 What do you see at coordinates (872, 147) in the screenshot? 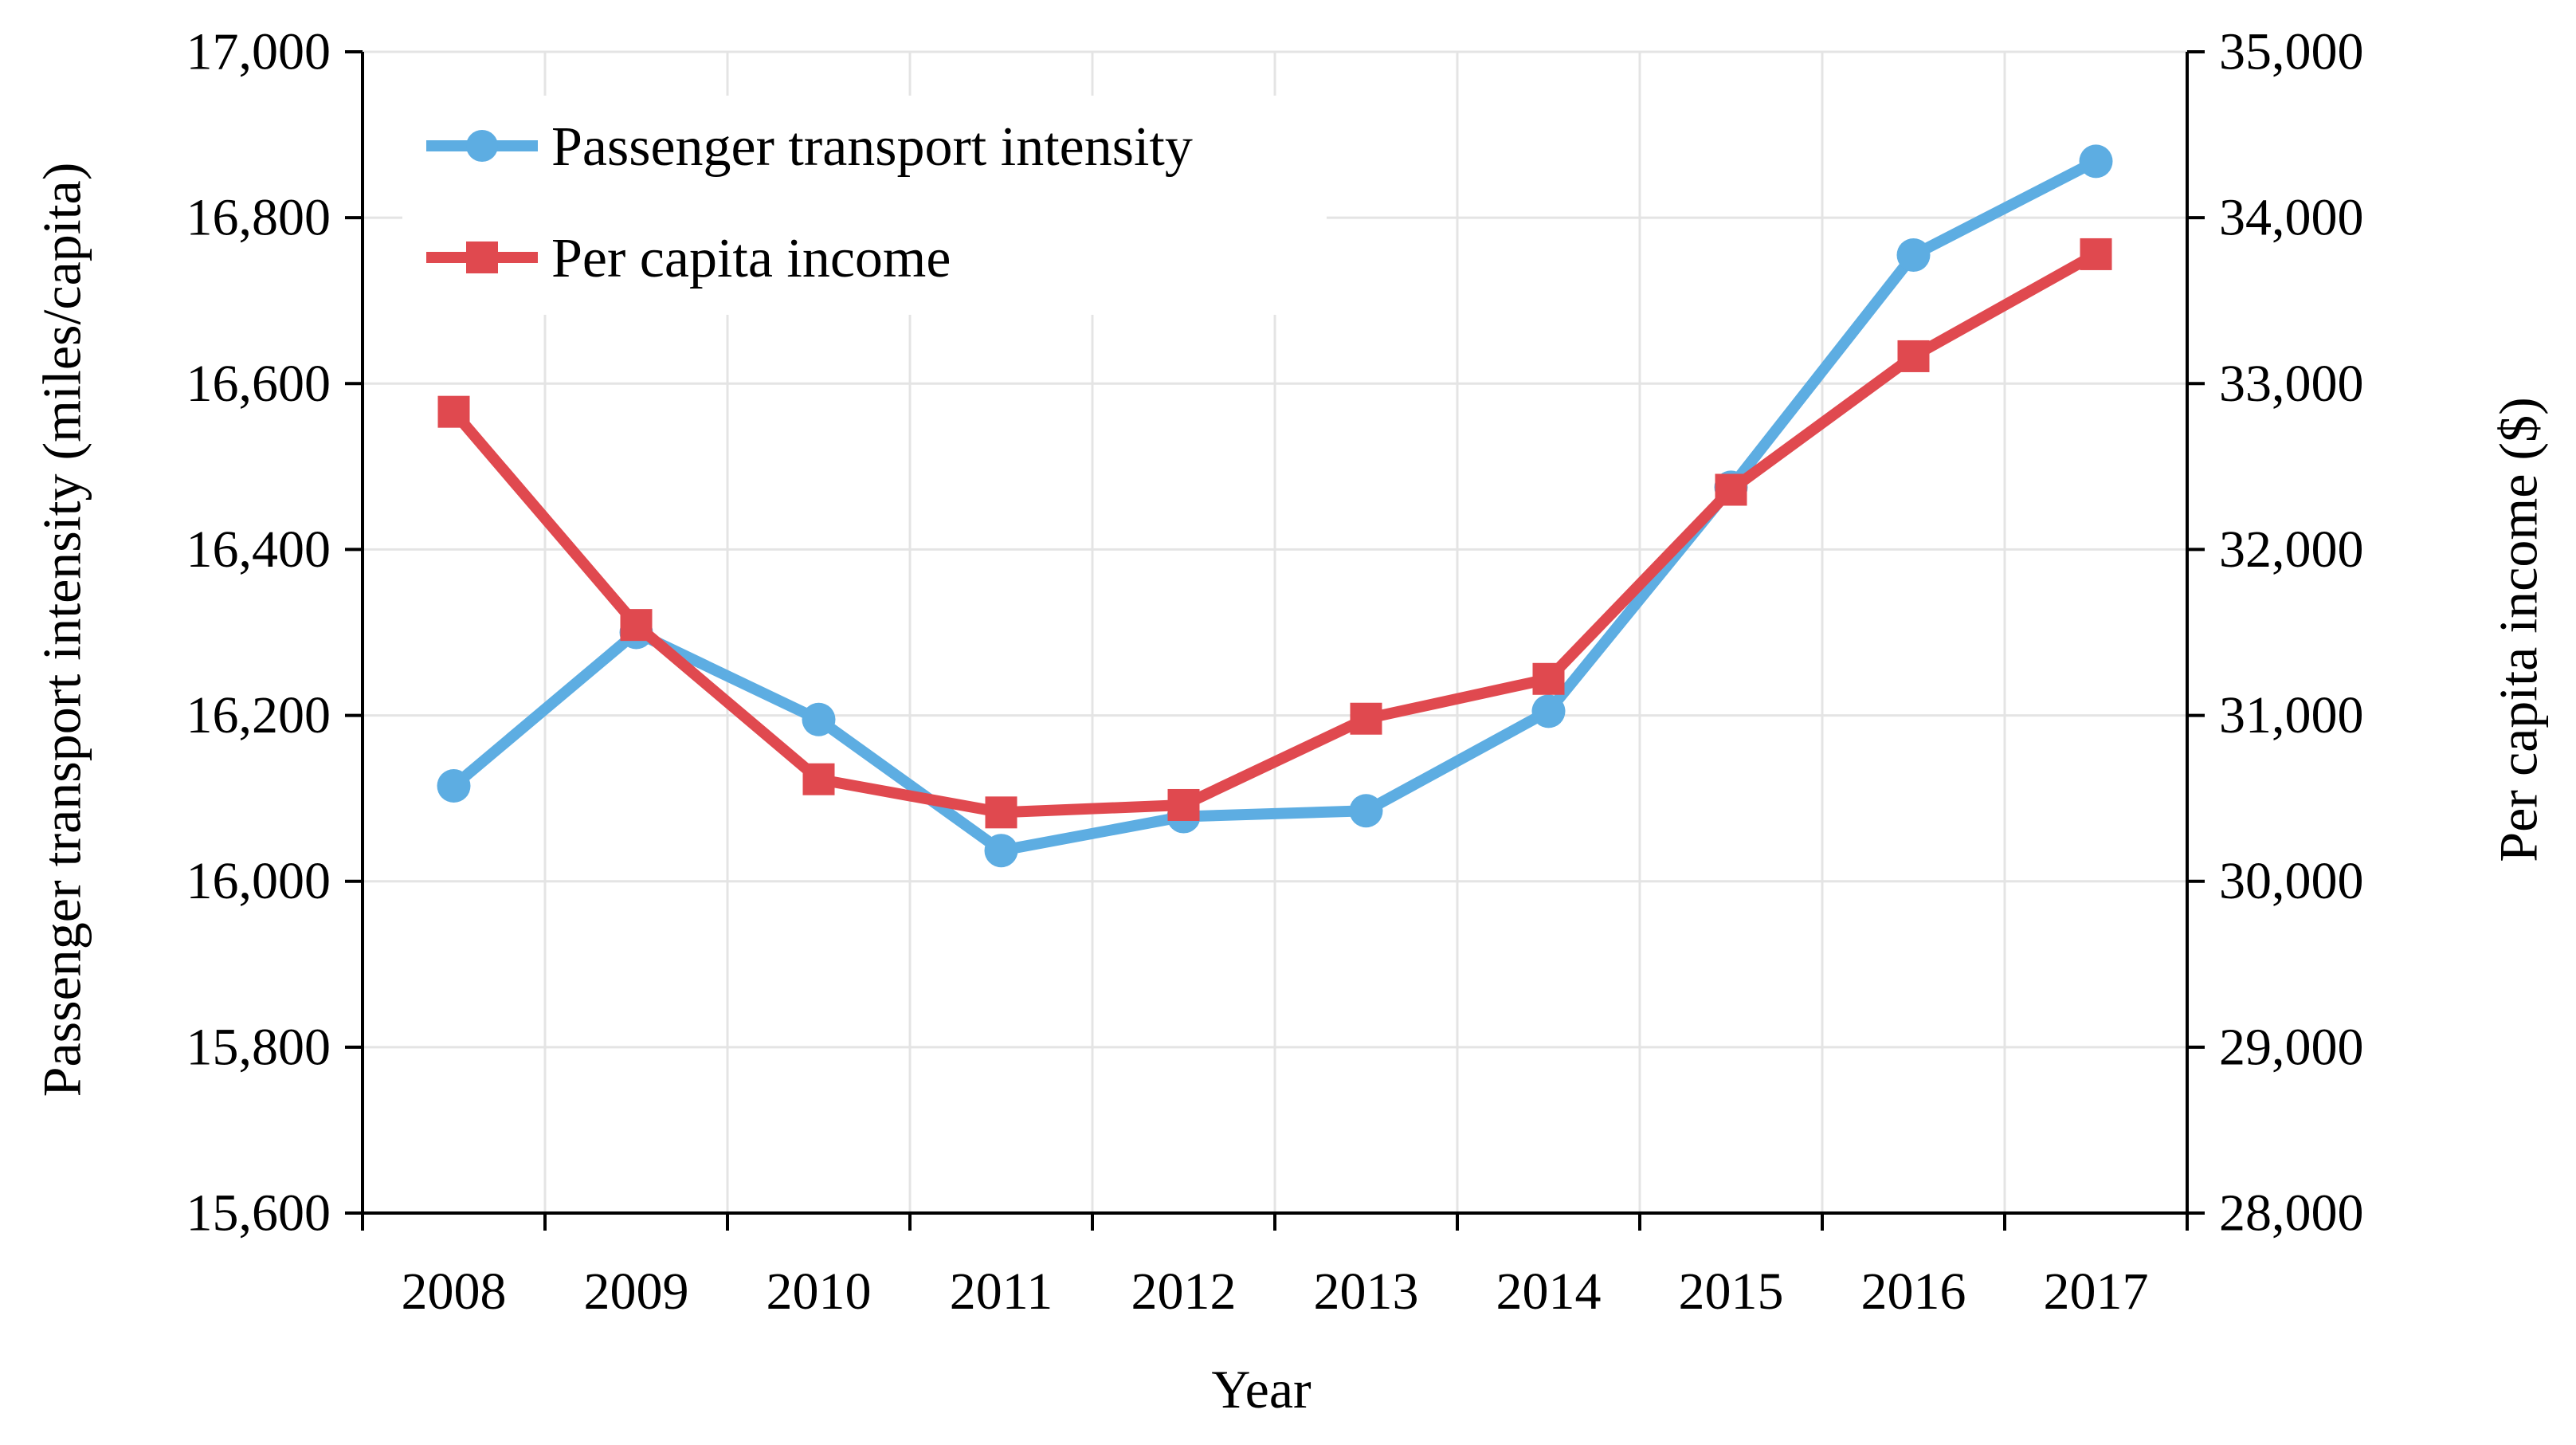
I see `legend-label-passenger: Passenger transport intensity` at bounding box center [872, 147].